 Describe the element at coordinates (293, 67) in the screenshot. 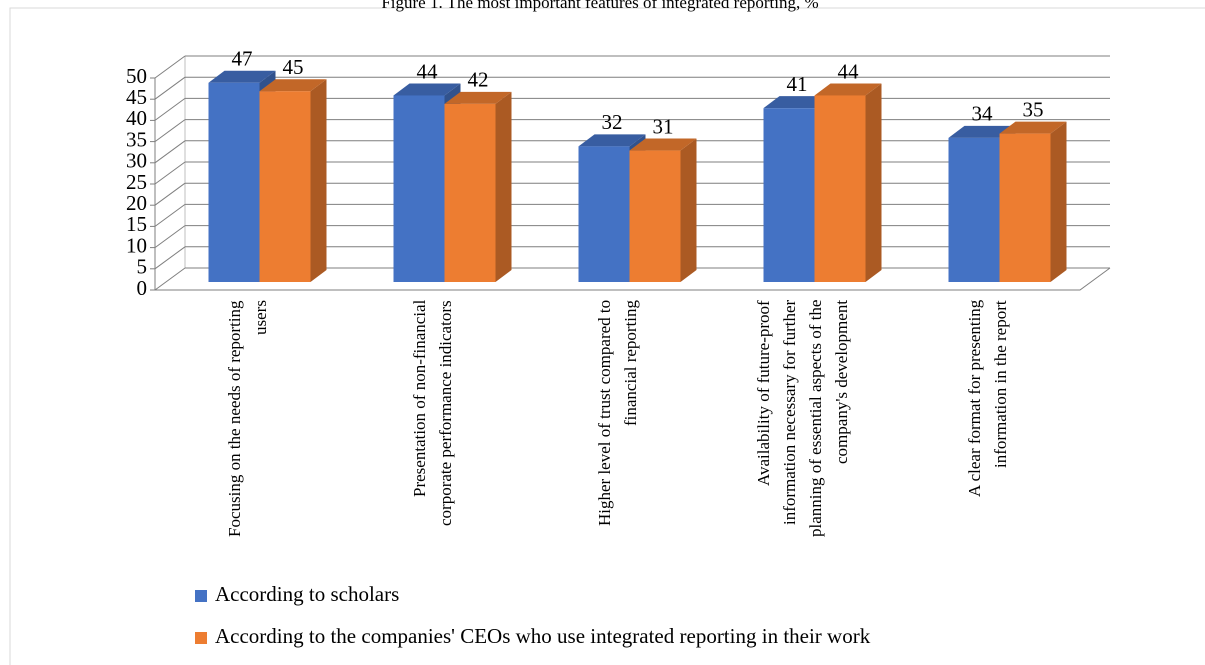

I see `data-label: 45` at that location.